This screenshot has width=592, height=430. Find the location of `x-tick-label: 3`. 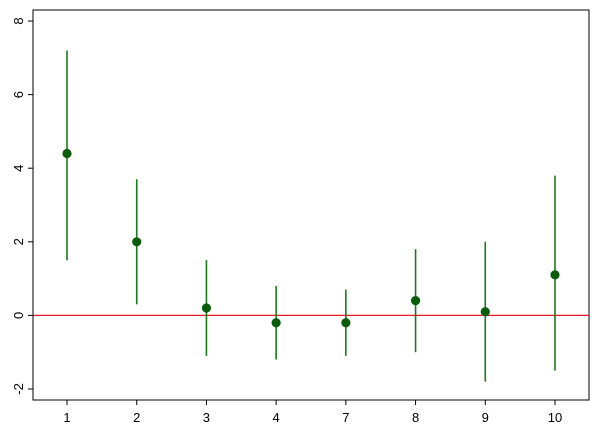

x-tick-label: 3 is located at coordinates (206, 417).